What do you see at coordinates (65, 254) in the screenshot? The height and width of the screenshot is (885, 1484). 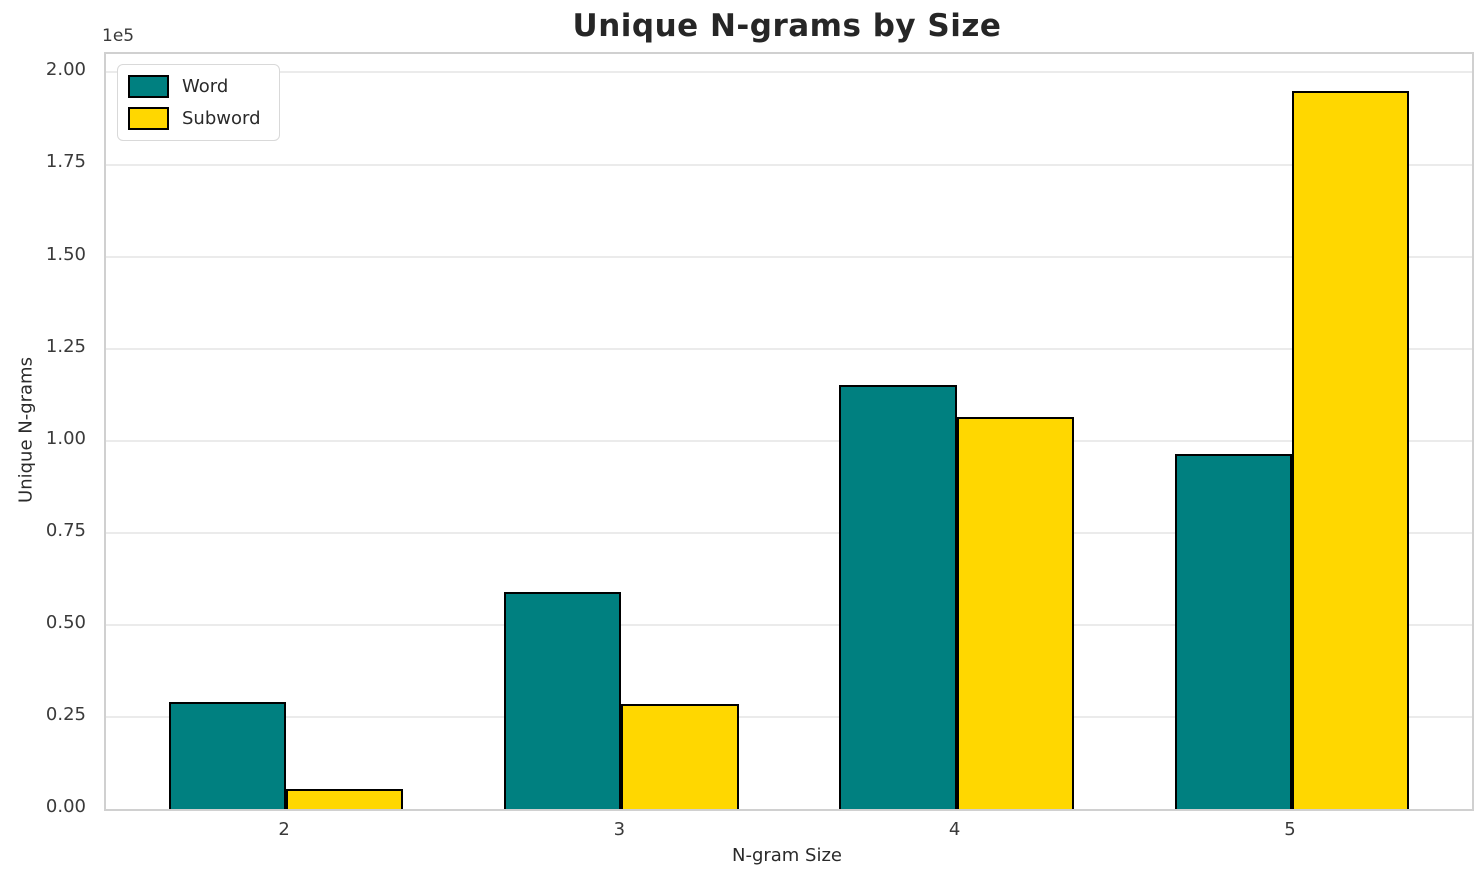 I see `y-tick-label: 1.50` at bounding box center [65, 254].